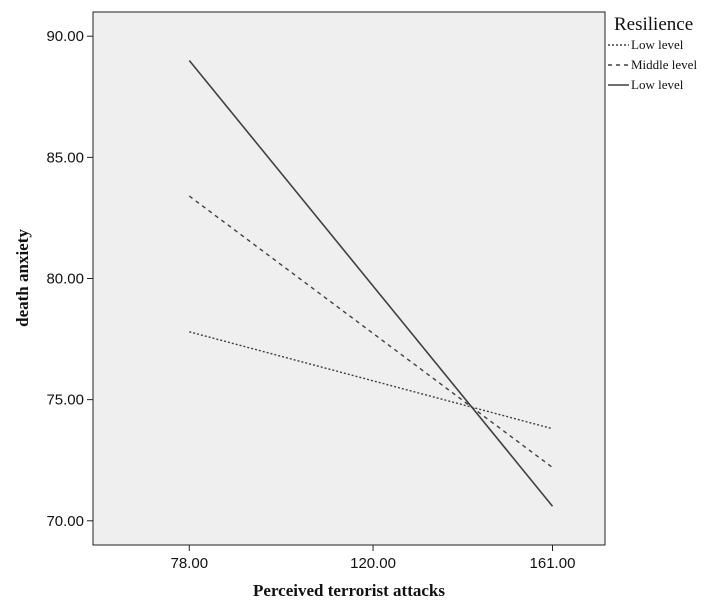 This screenshot has height=606, width=712. I want to click on legend-label: Middle level, so click(664, 64).